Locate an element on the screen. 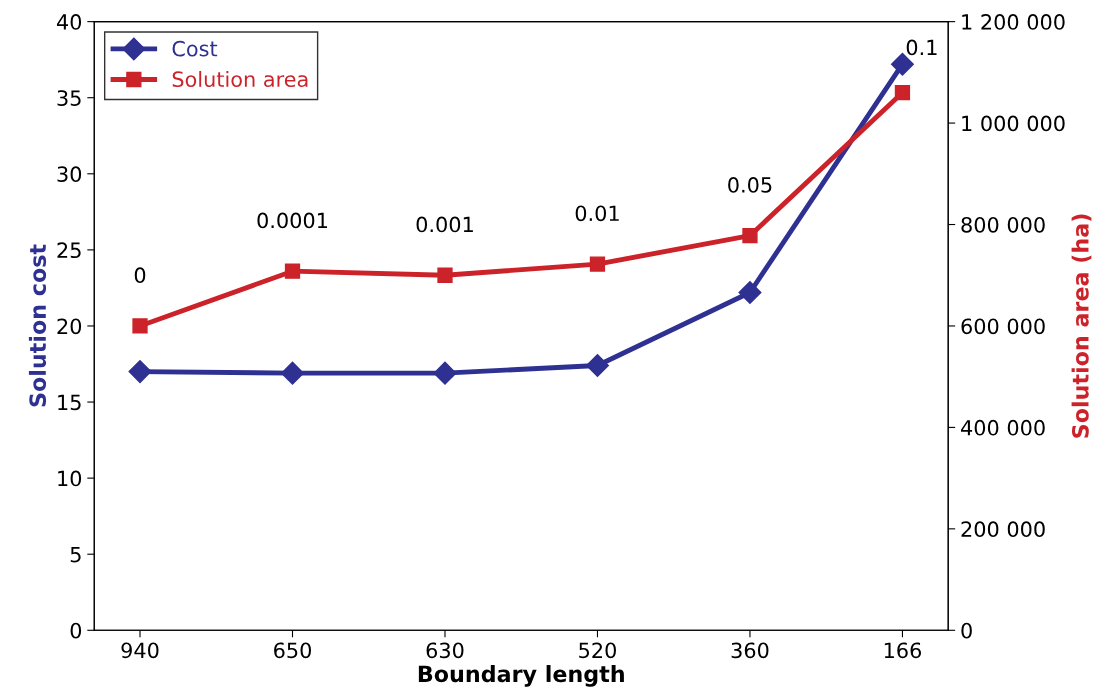 This screenshot has height=698, width=1109. x-tick-label: 520 is located at coordinates (597, 650).